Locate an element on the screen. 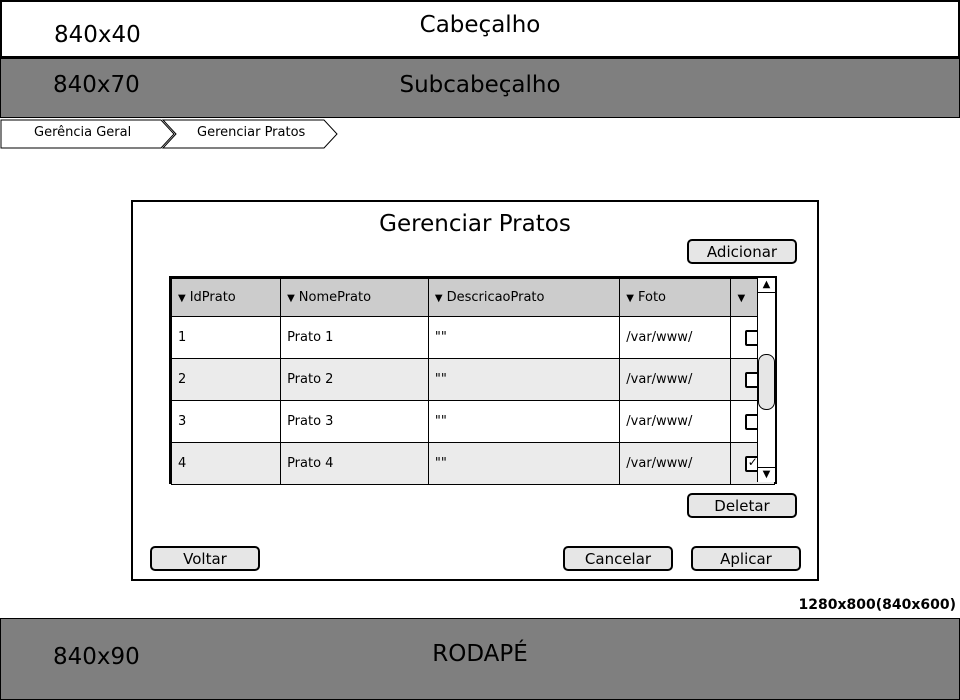  back-button: Voltar is located at coordinates (205, 558).